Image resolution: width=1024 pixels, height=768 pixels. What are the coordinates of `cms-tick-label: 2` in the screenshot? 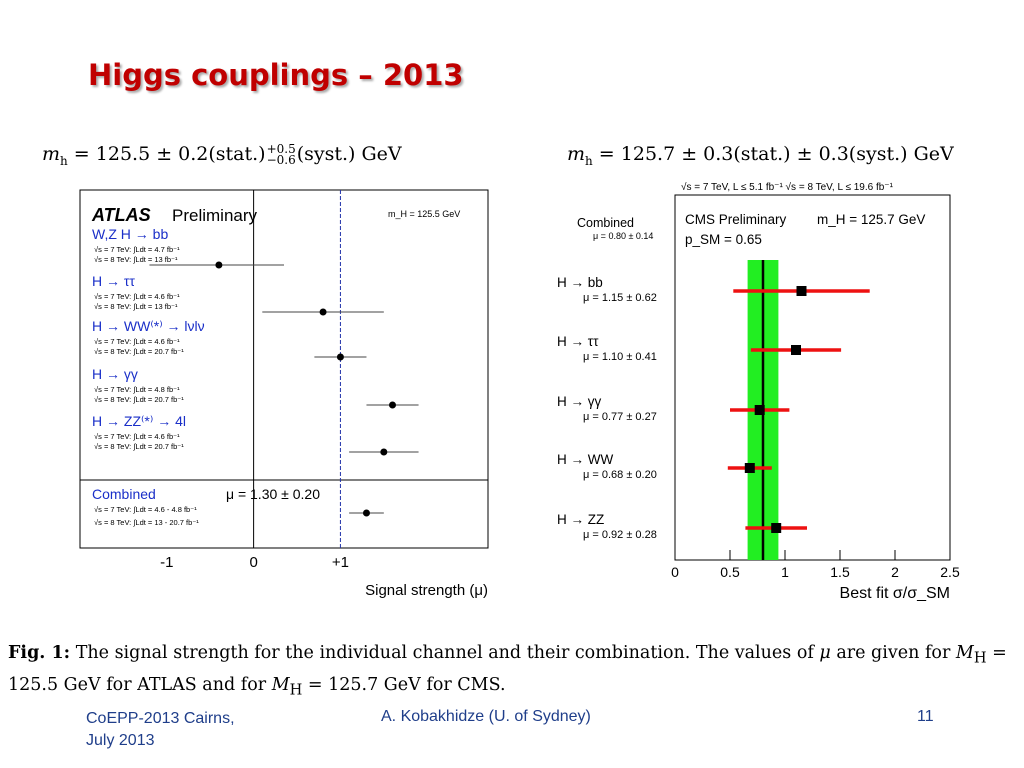 It's located at (895, 572).